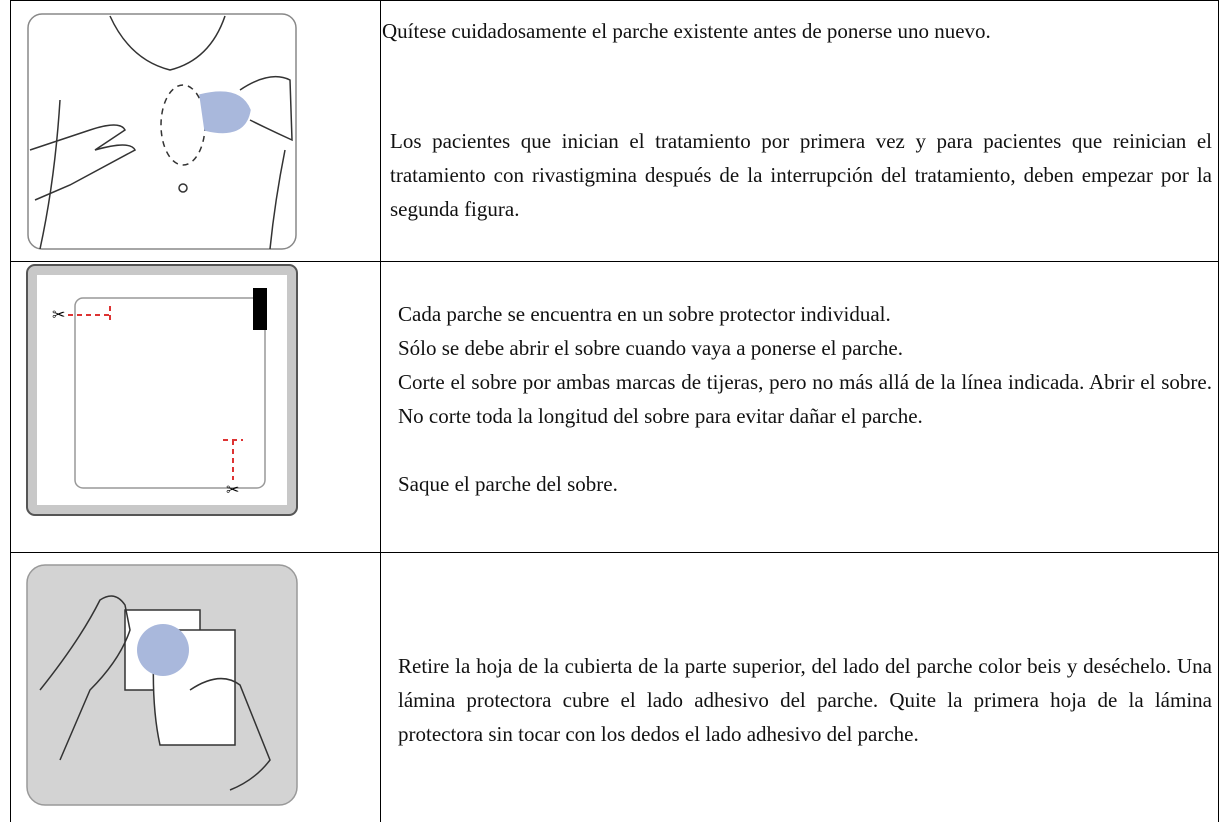  Describe the element at coordinates (162, 390) in the screenshot. I see `figure-envelope: ✂ ✂` at that location.